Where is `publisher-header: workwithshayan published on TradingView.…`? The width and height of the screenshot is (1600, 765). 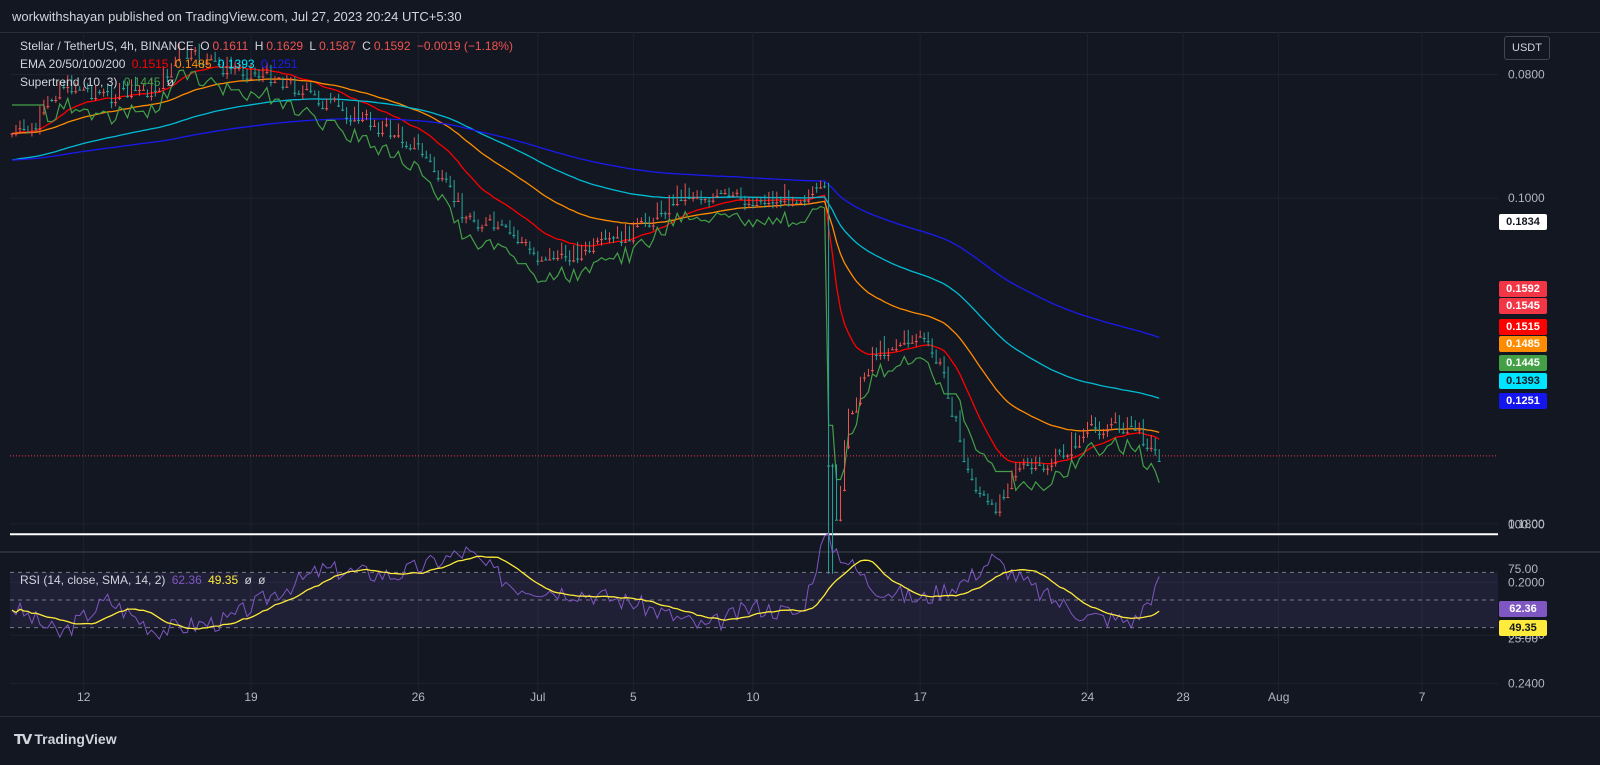
publisher-header: workwithshayan published on TradingView.… is located at coordinates (800, 16).